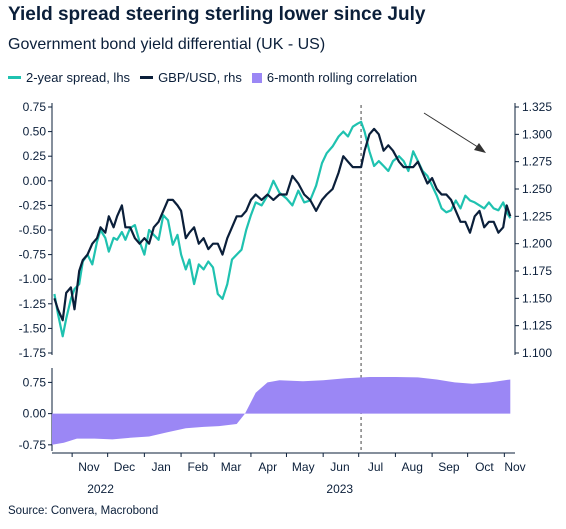  Describe the element at coordinates (537, 189) in the screenshot. I see `right-tick-label: 1.250` at that location.